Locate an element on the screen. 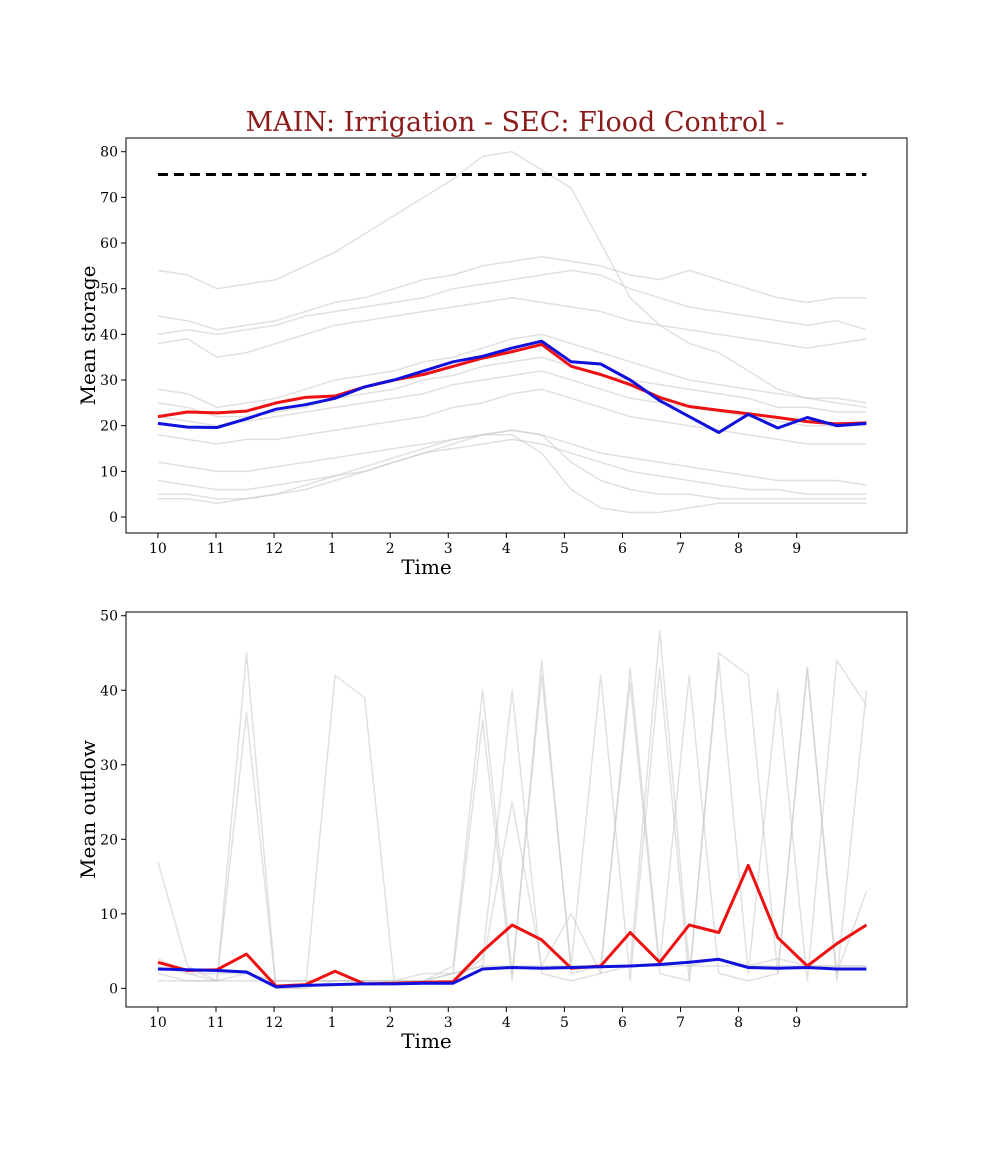 The height and width of the screenshot is (1152, 1008). y-tick-label: 80 is located at coordinates (109, 153).